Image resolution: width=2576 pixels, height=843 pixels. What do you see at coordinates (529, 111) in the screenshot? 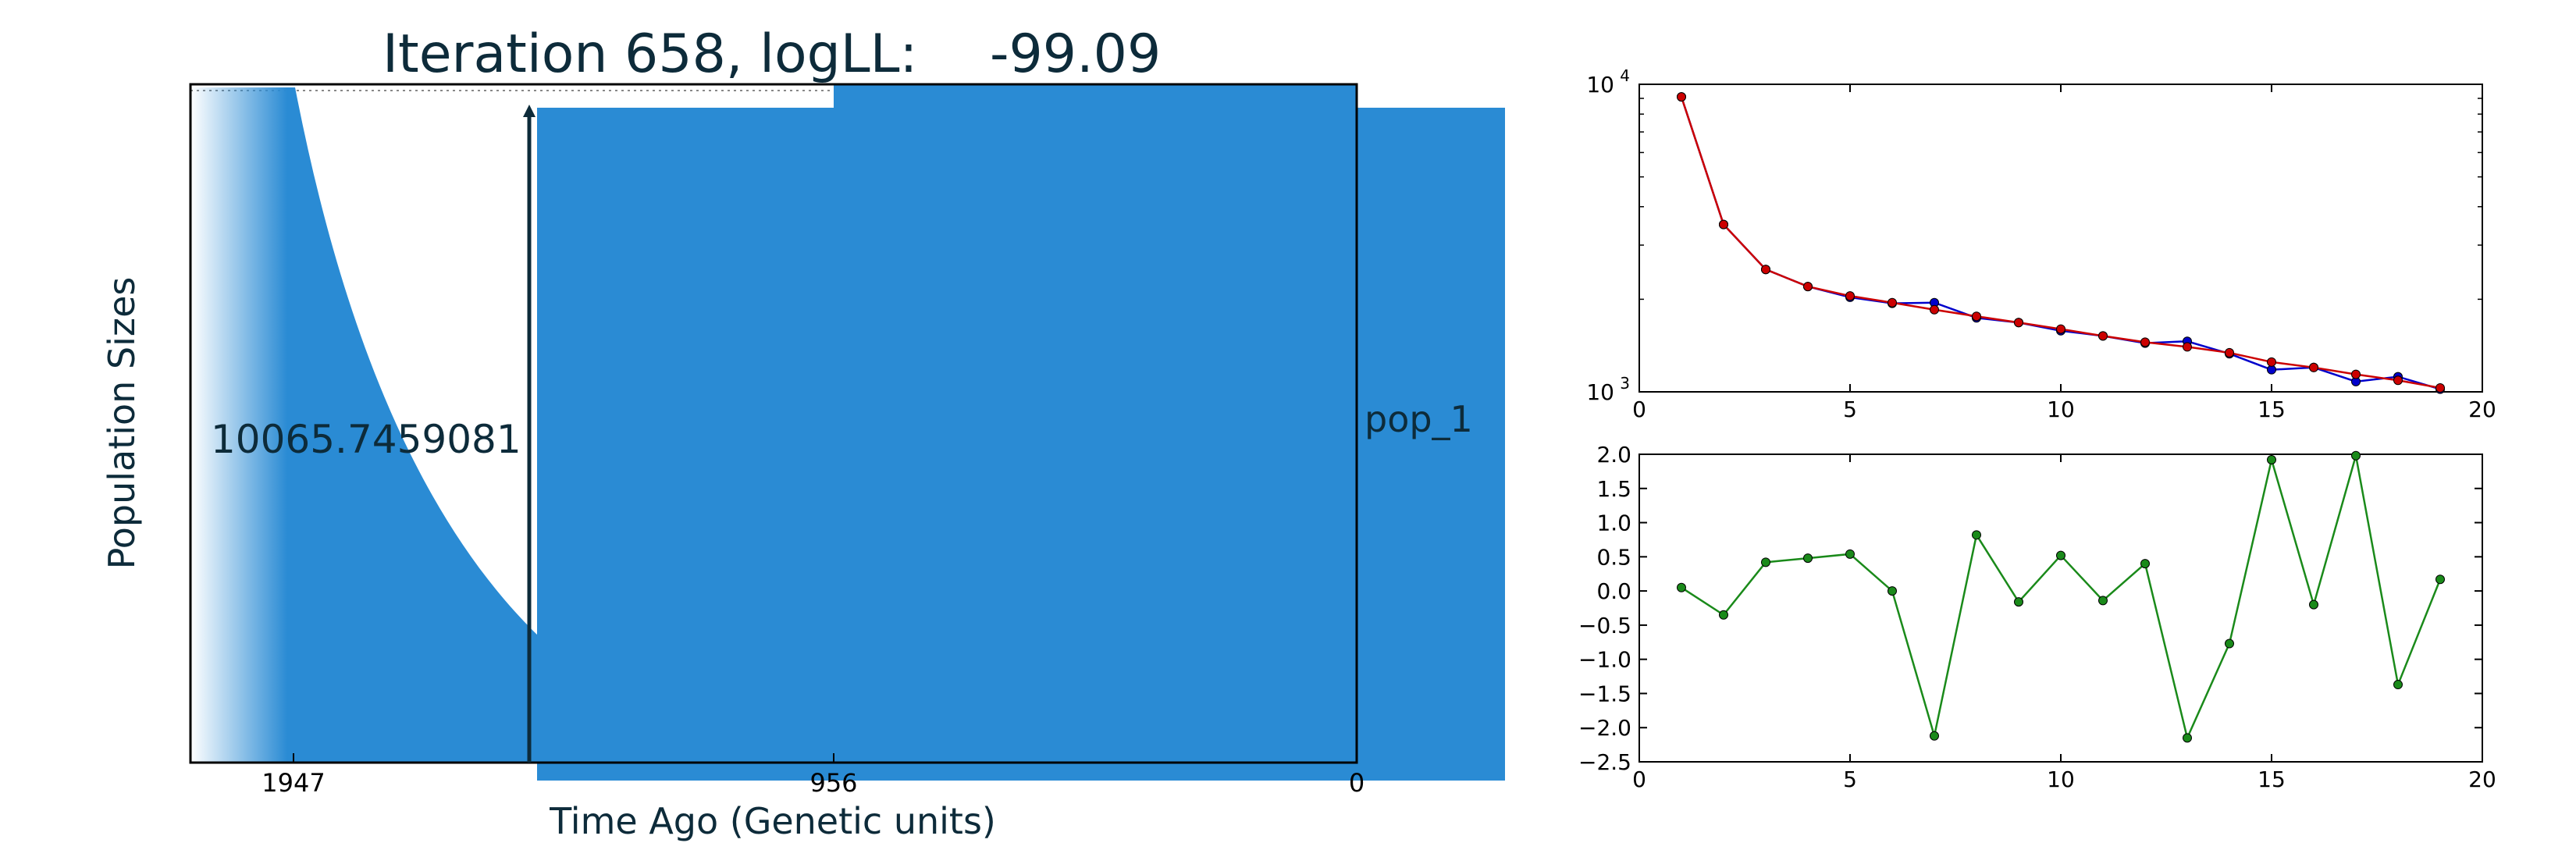
I see `size-arrow-head` at bounding box center [529, 111].